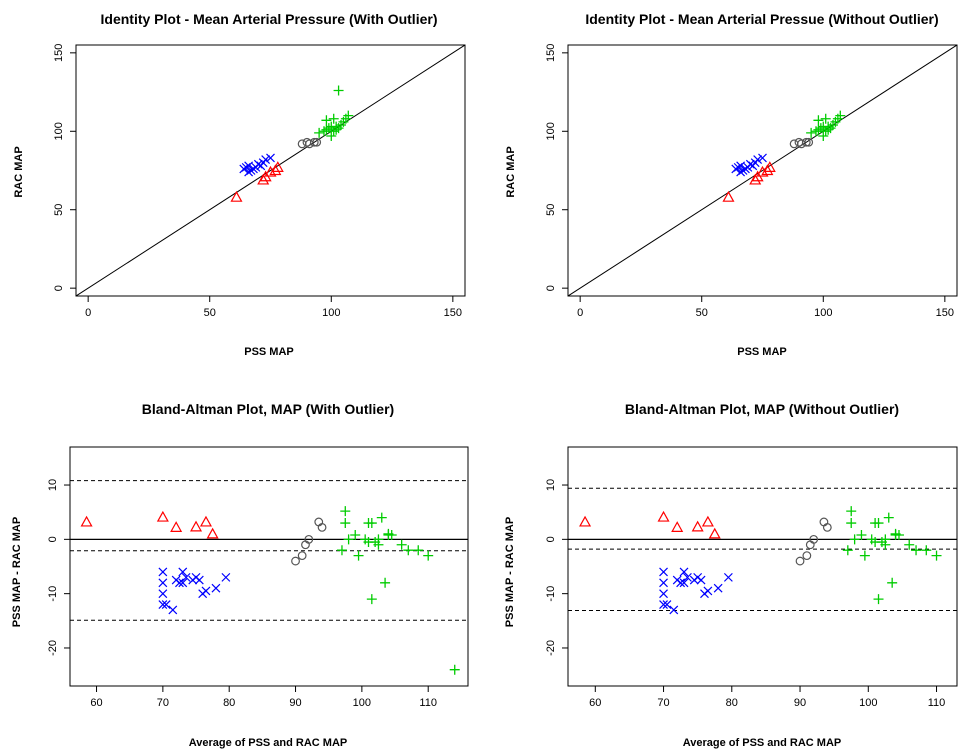 The height and width of the screenshot is (750, 973). Describe the element at coordinates (551, 210) in the screenshot. I see `y-tick-label: 50` at that location.